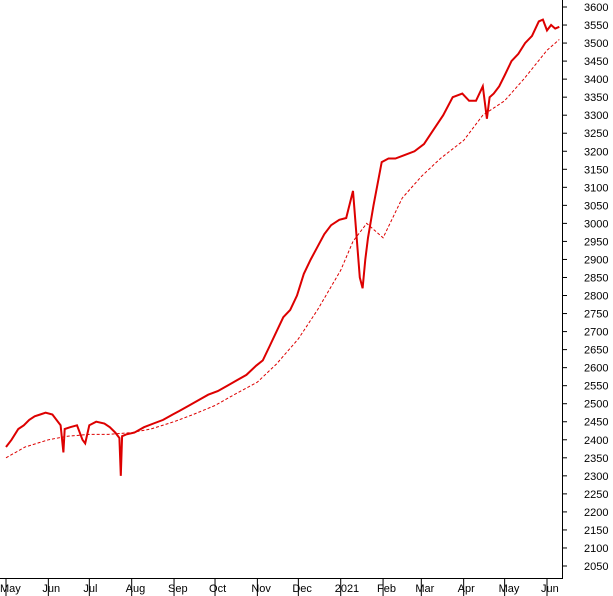 Image resolution: width=613 pixels, height=596 pixels. I want to click on y-tick-label: 2050, so click(596, 567).